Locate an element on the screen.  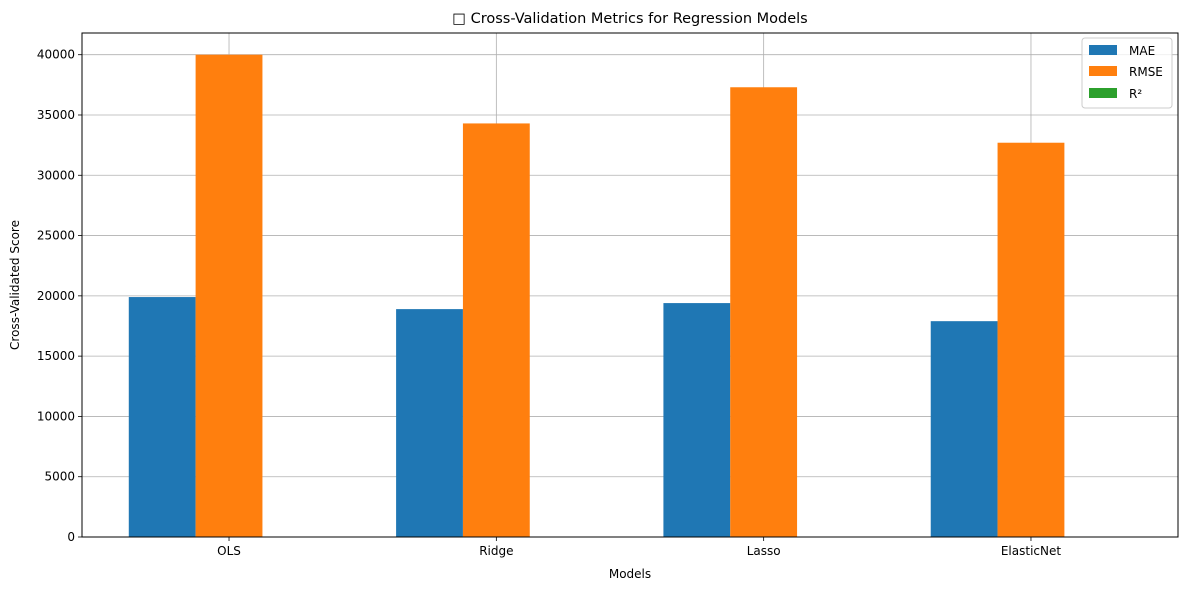
legend-swatch-mae is located at coordinates (1103, 50).